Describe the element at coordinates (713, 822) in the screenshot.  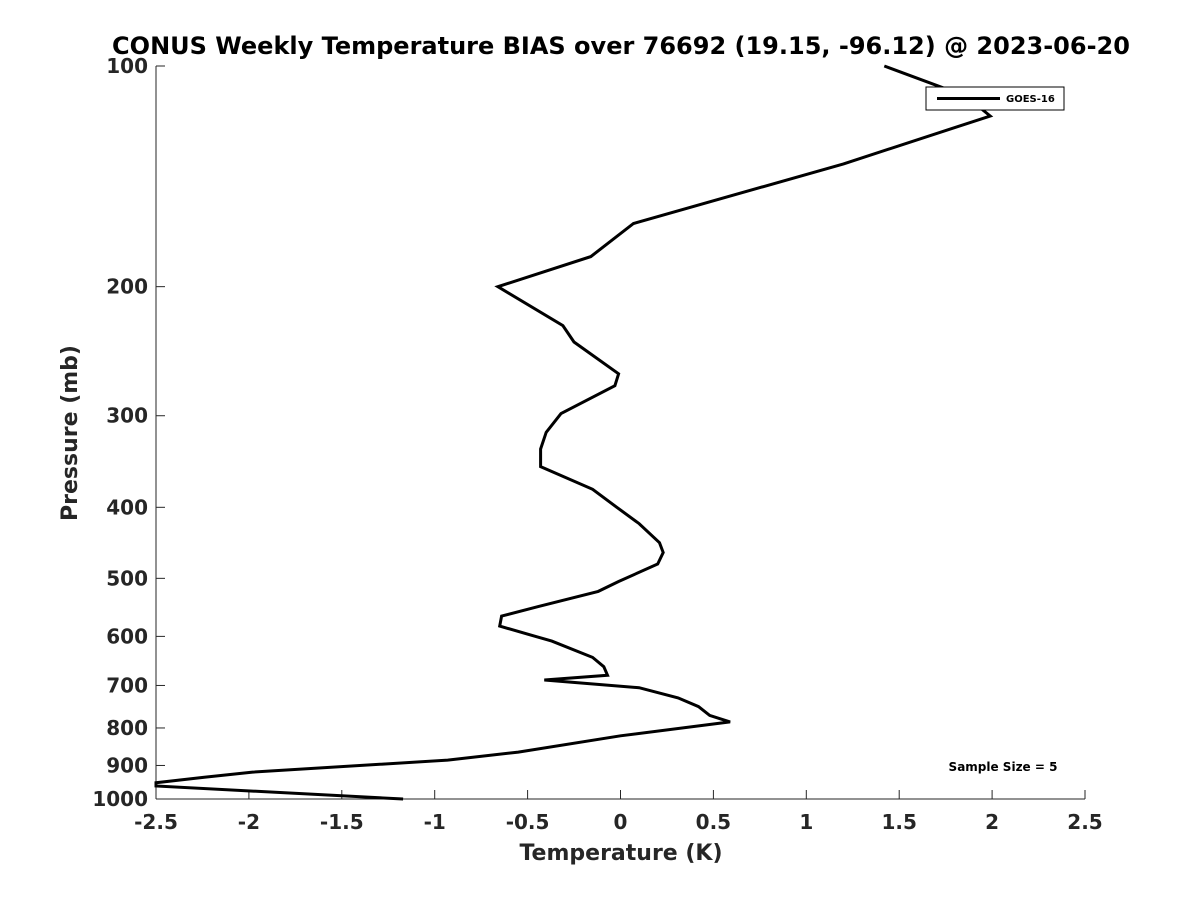
I see `x-tick-label: 0.5` at that location.